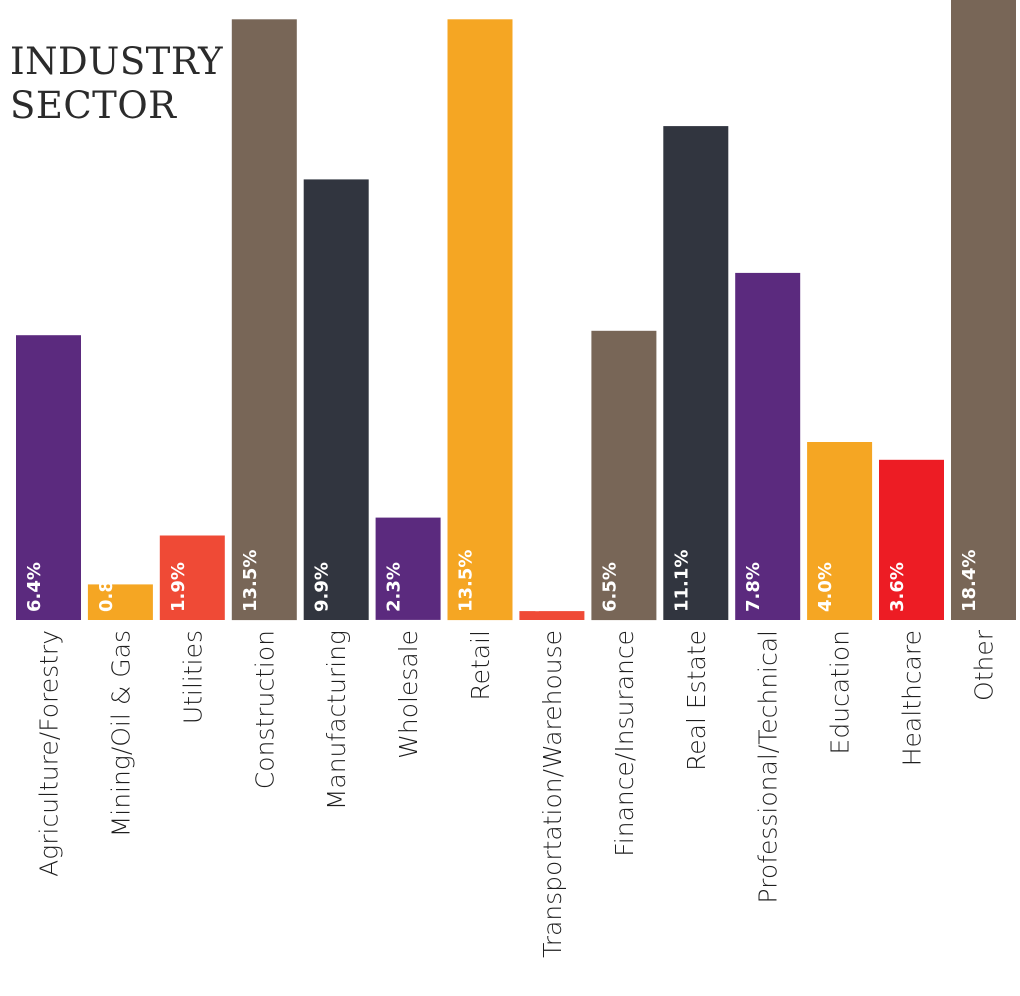 The height and width of the screenshot is (996, 1020). I want to click on bar-retail, so click(480, 320).